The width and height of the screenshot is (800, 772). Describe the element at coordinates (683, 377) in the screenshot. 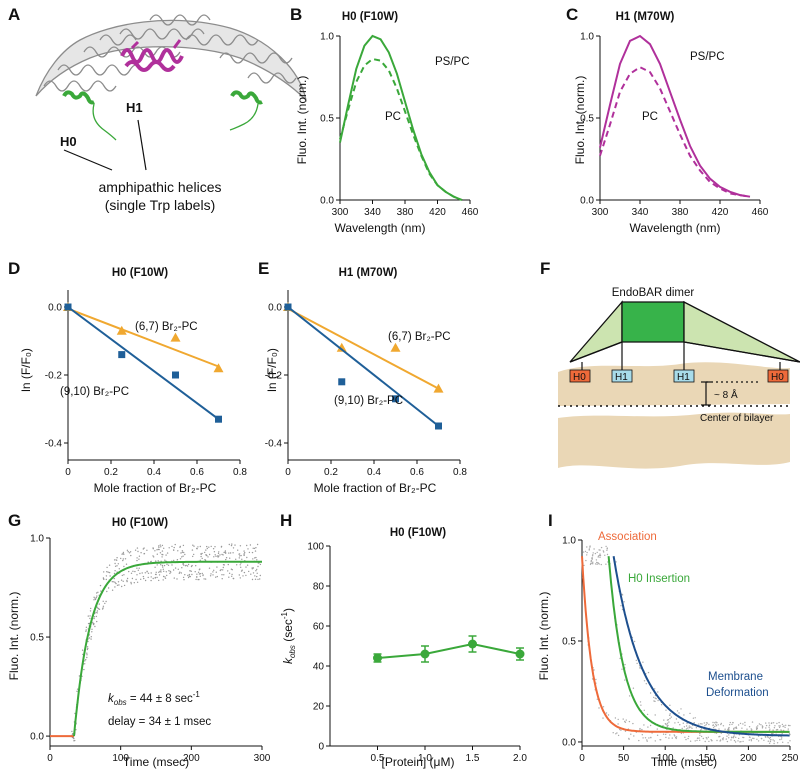

I see `h1-right-label: H1` at that location.